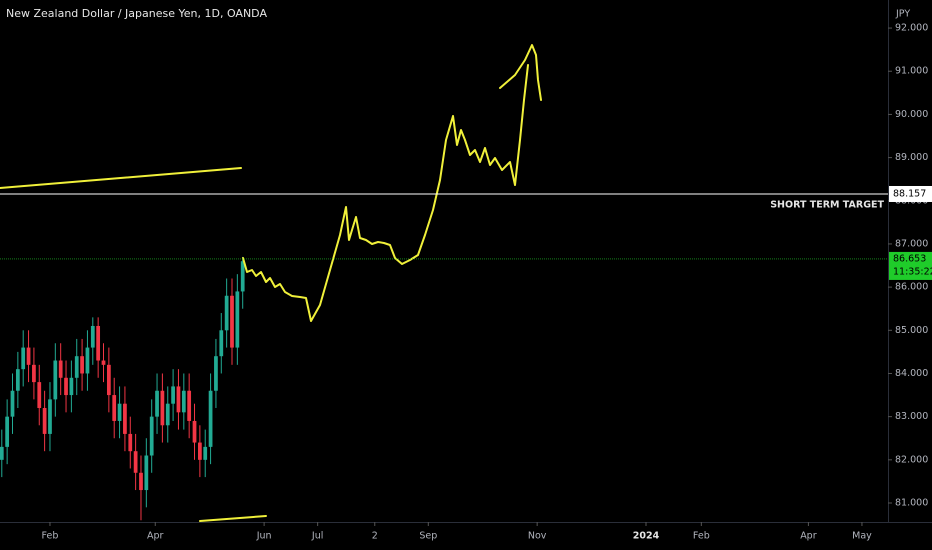 This screenshot has height=550, width=932. Describe the element at coordinates (911, 71) in the screenshot. I see `y-tick-label: 91.000` at that location.